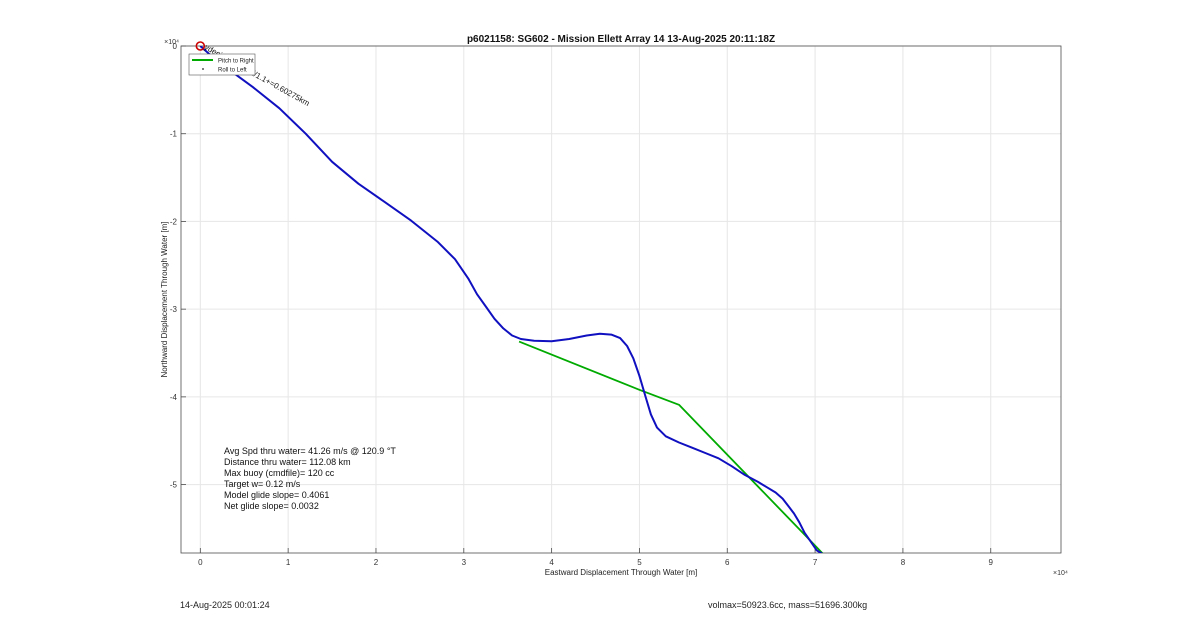 This screenshot has width=1200, height=622. What do you see at coordinates (376, 562) in the screenshot?
I see `x-tick-label-2: 2` at bounding box center [376, 562].